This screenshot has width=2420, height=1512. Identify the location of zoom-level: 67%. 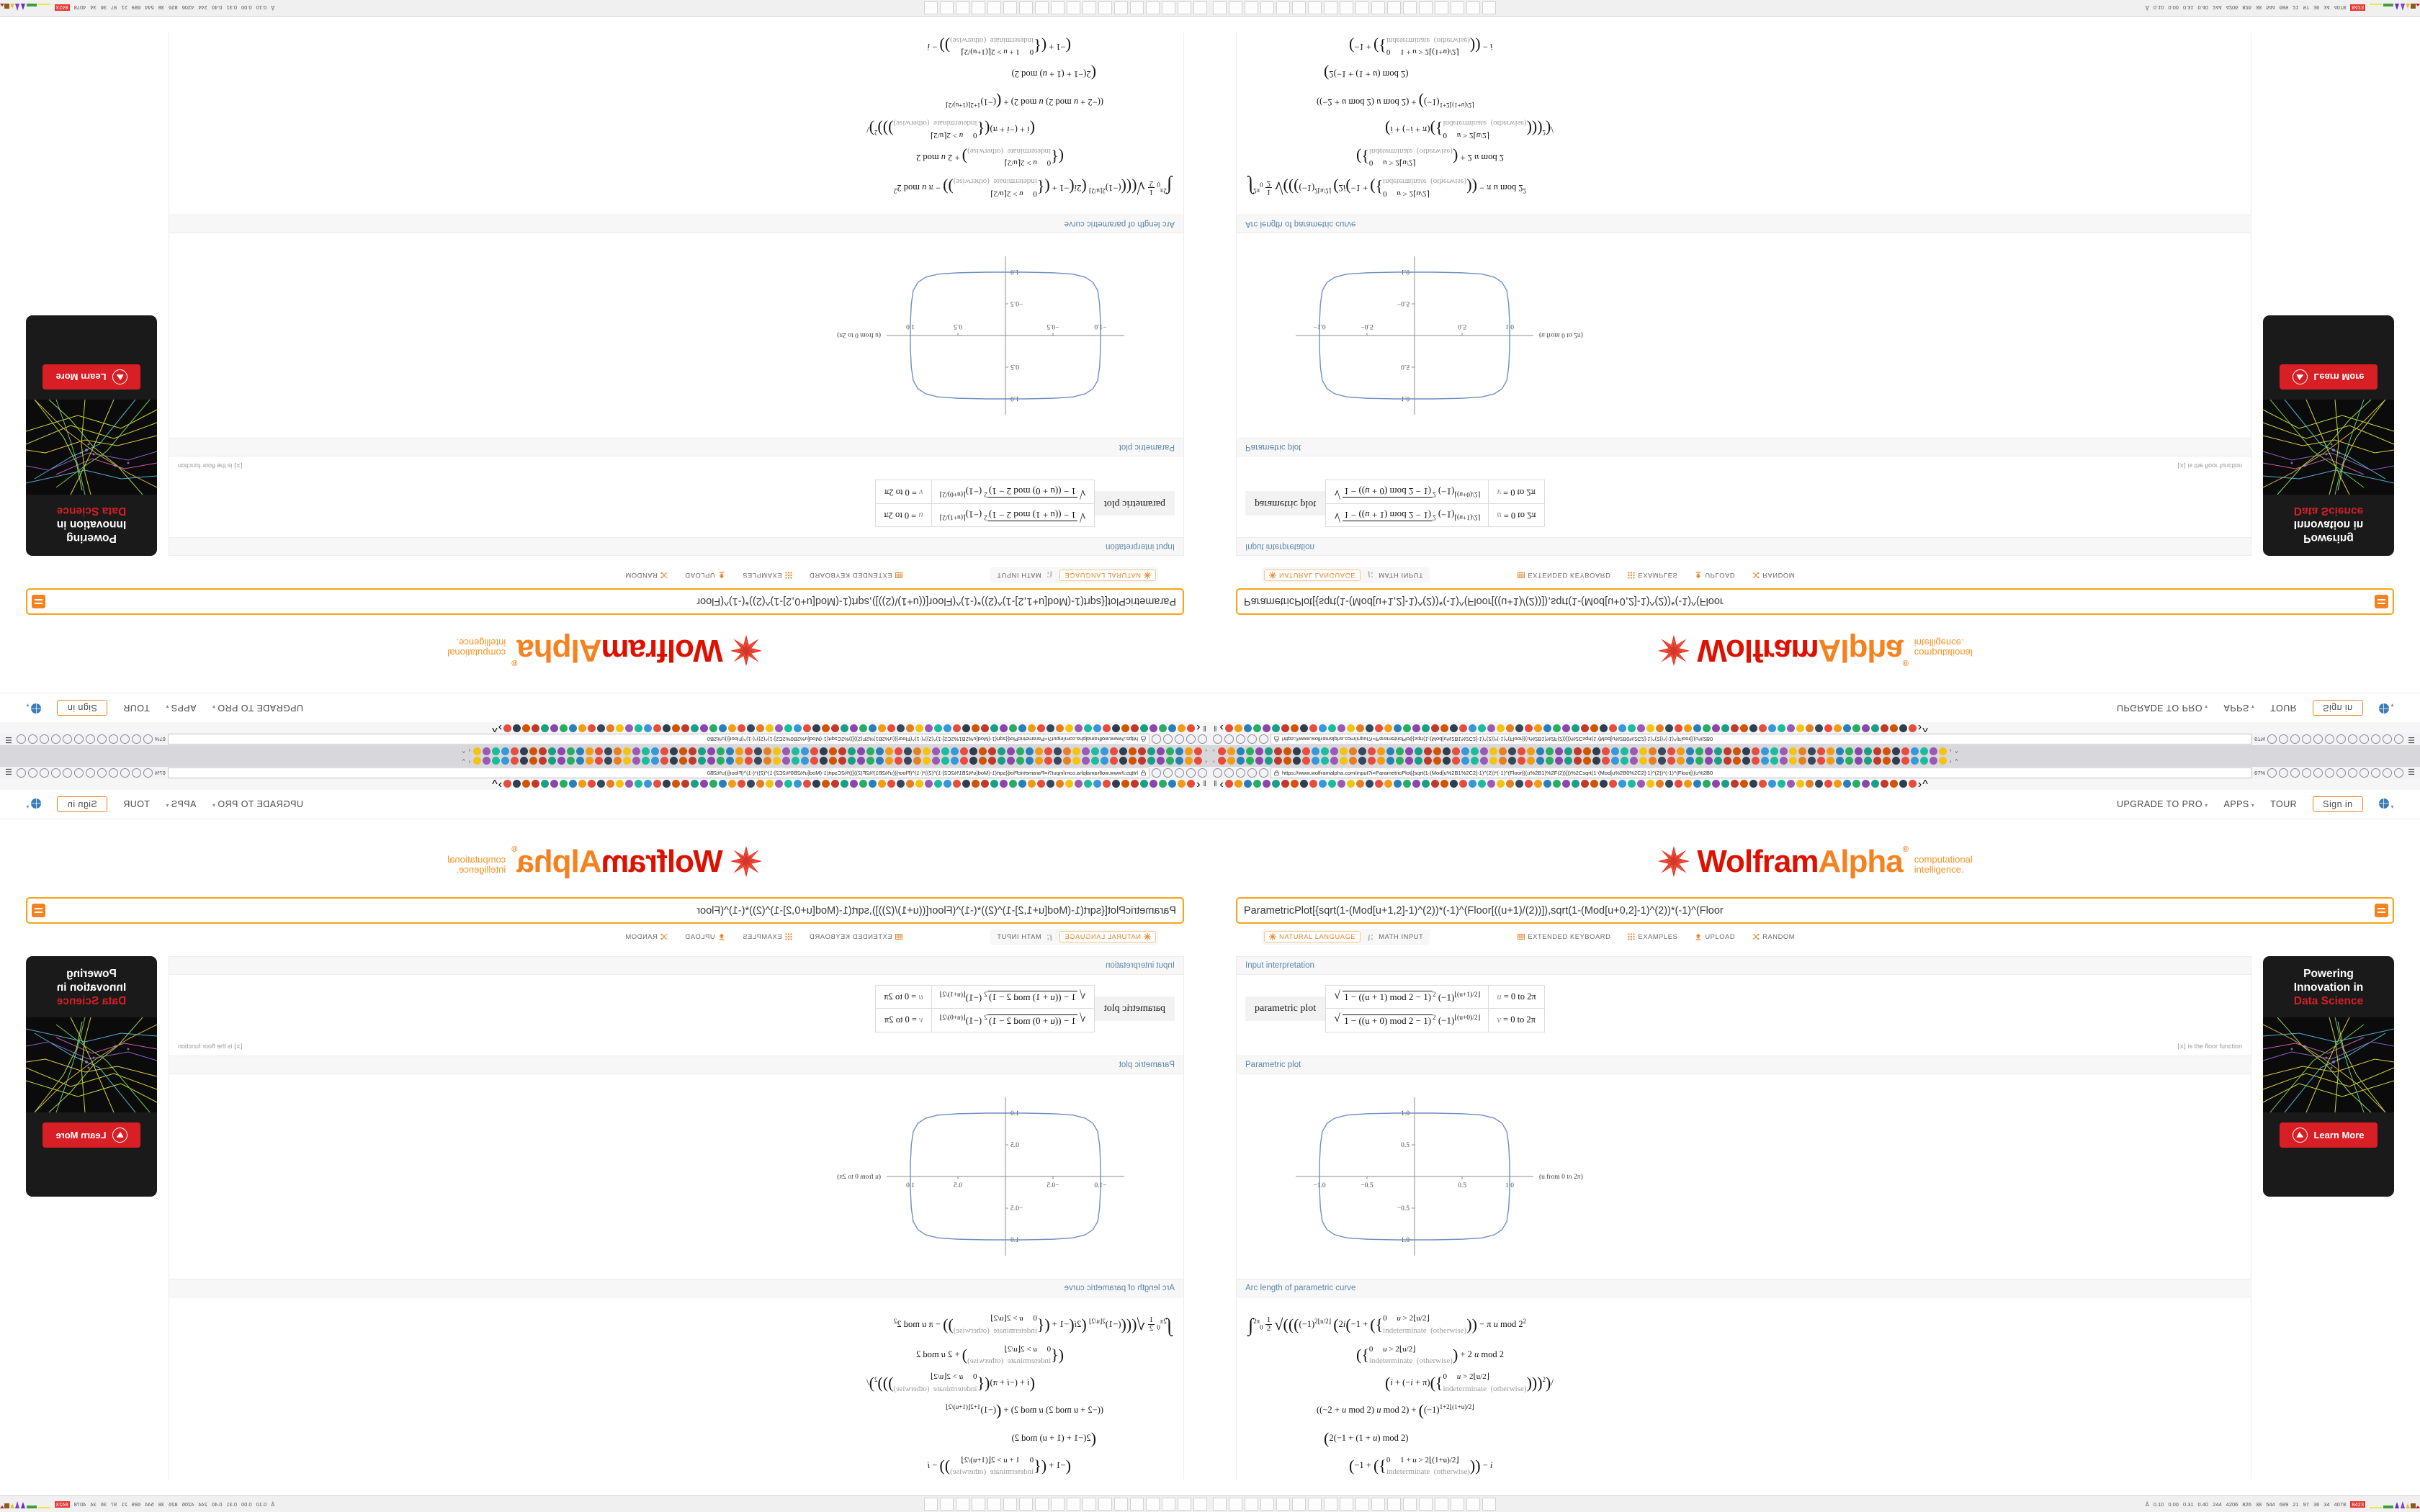
(160, 773).